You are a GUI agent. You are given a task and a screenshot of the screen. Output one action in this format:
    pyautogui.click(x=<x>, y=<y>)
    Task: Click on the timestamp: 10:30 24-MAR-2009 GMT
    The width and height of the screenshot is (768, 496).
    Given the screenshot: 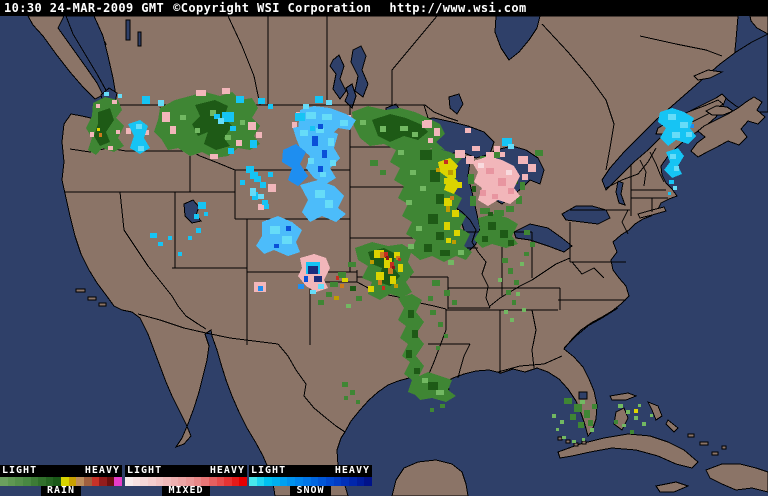 What is the action you would take?
    pyautogui.click(x=84, y=8)
    